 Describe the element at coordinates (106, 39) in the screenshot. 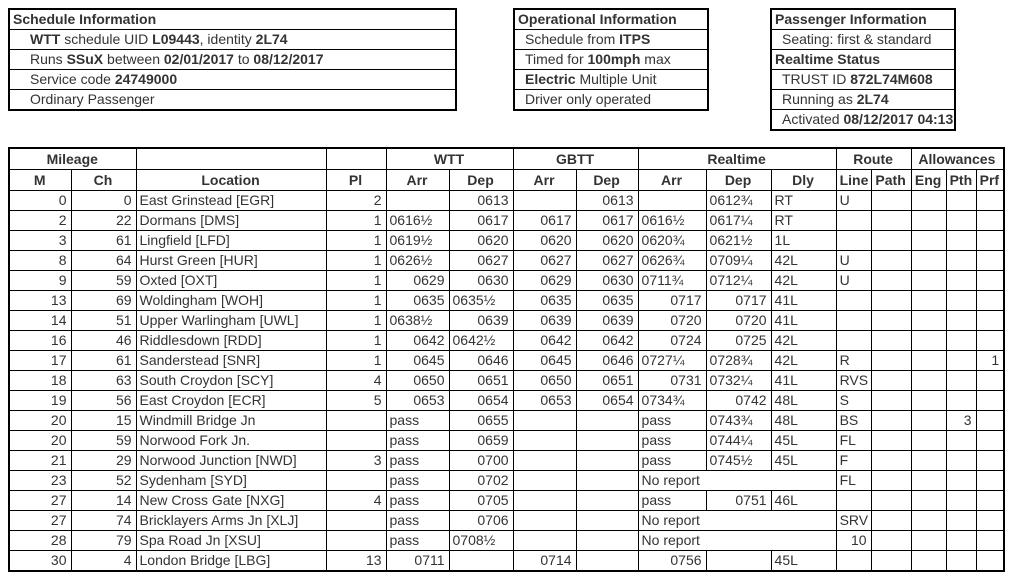

I see `text-segment: schedule UID` at that location.